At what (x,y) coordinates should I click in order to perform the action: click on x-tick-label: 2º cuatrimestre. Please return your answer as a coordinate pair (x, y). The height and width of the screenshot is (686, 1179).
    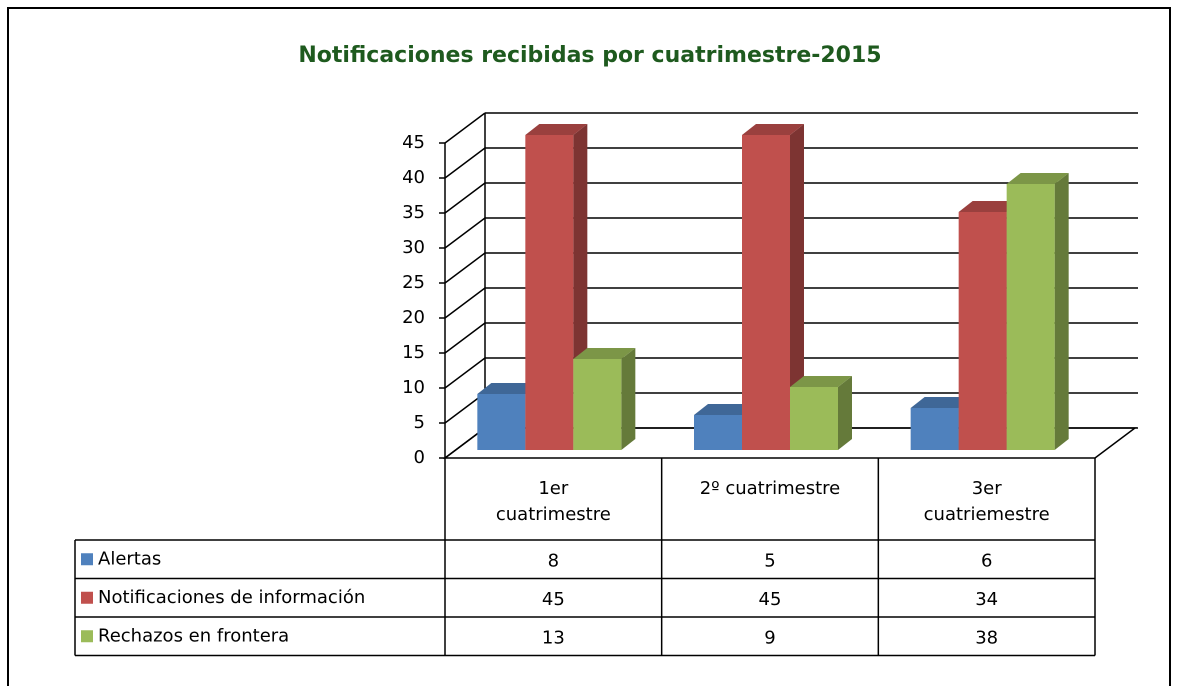
    Looking at the image, I should click on (770, 488).